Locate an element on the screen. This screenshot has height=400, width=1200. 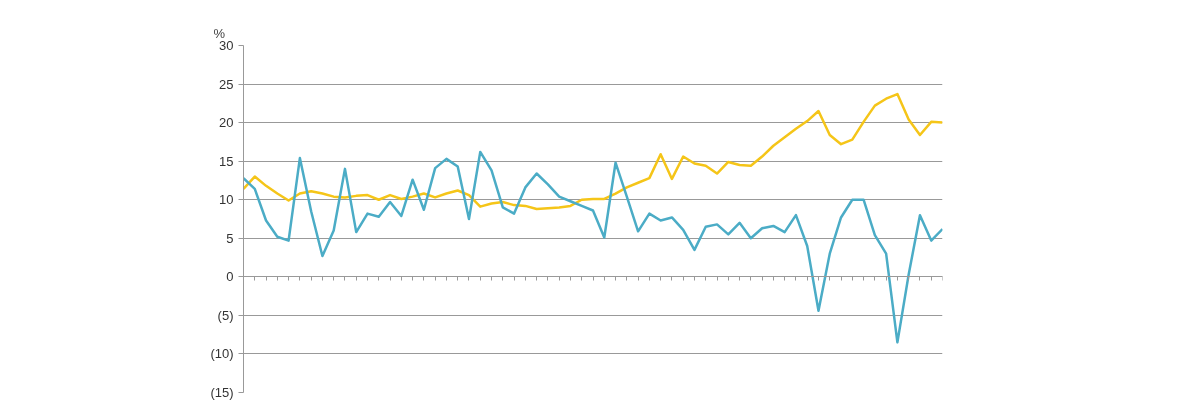
y-tick-label: (10) is located at coordinates (222, 354).